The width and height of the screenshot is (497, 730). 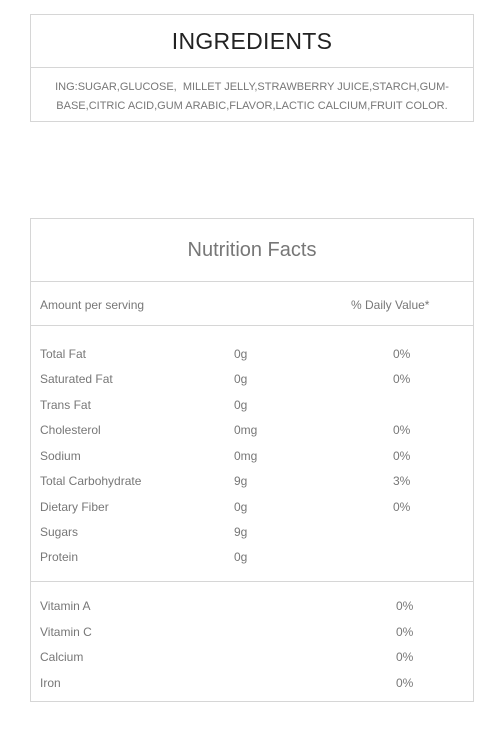 I want to click on ingredients-title: INGREDIENTS, so click(x=252, y=40).